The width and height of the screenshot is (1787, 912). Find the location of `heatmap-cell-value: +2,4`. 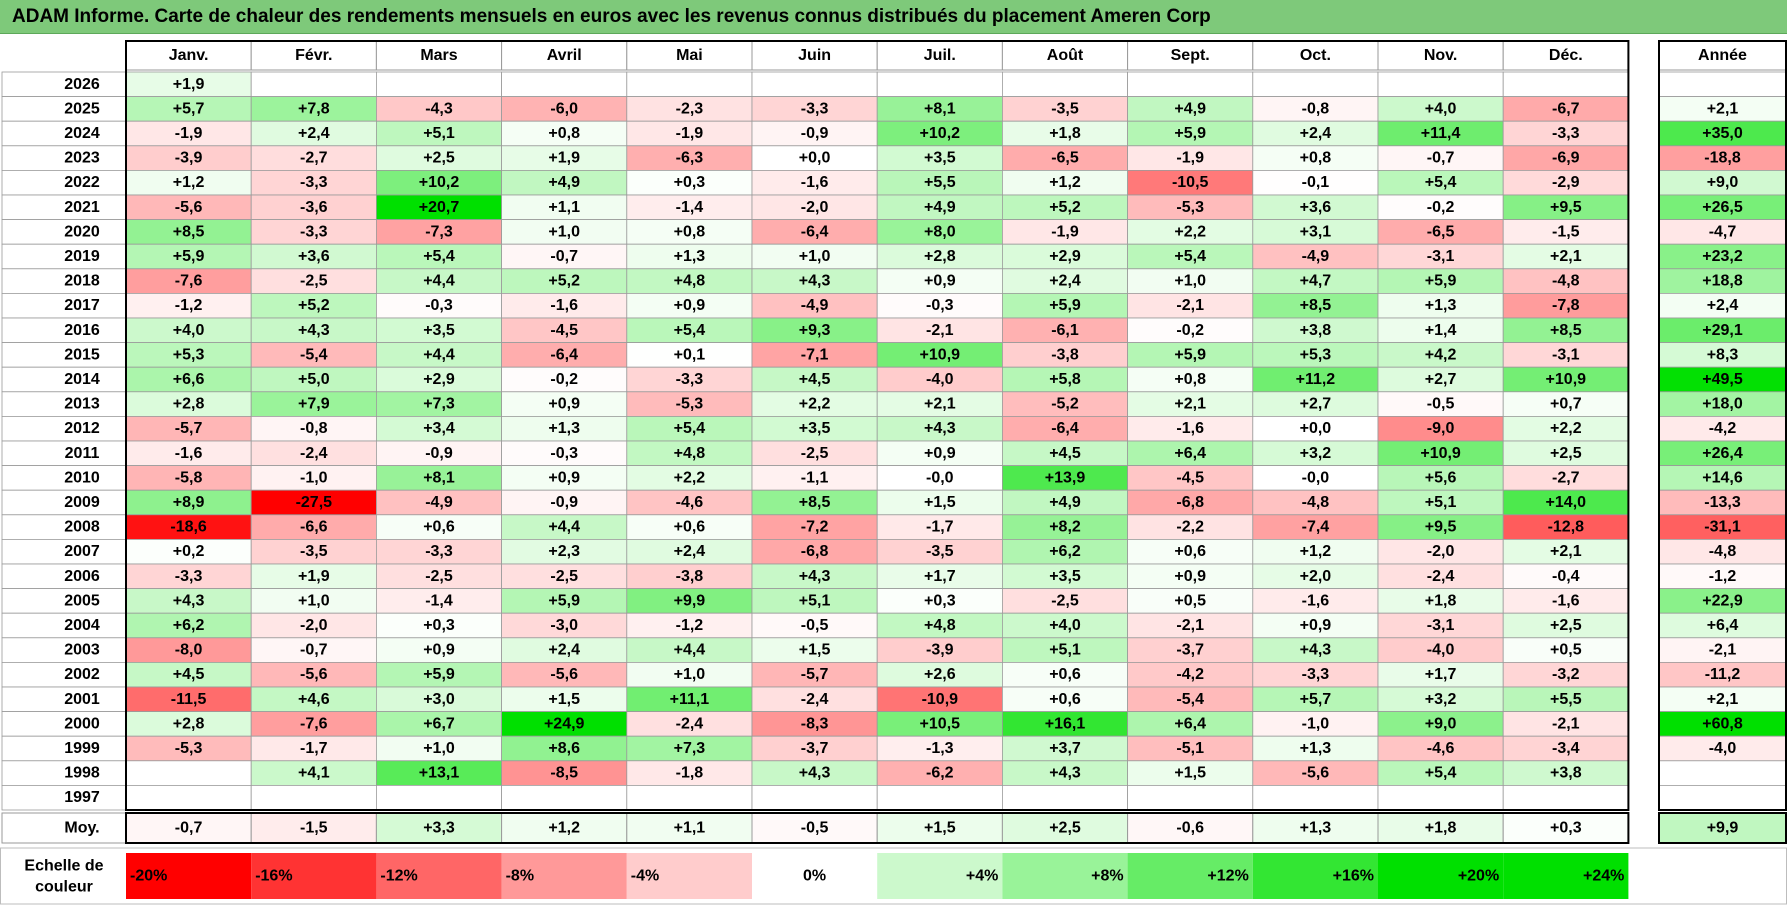

heatmap-cell-value: +2,4 is located at coordinates (1065, 281).